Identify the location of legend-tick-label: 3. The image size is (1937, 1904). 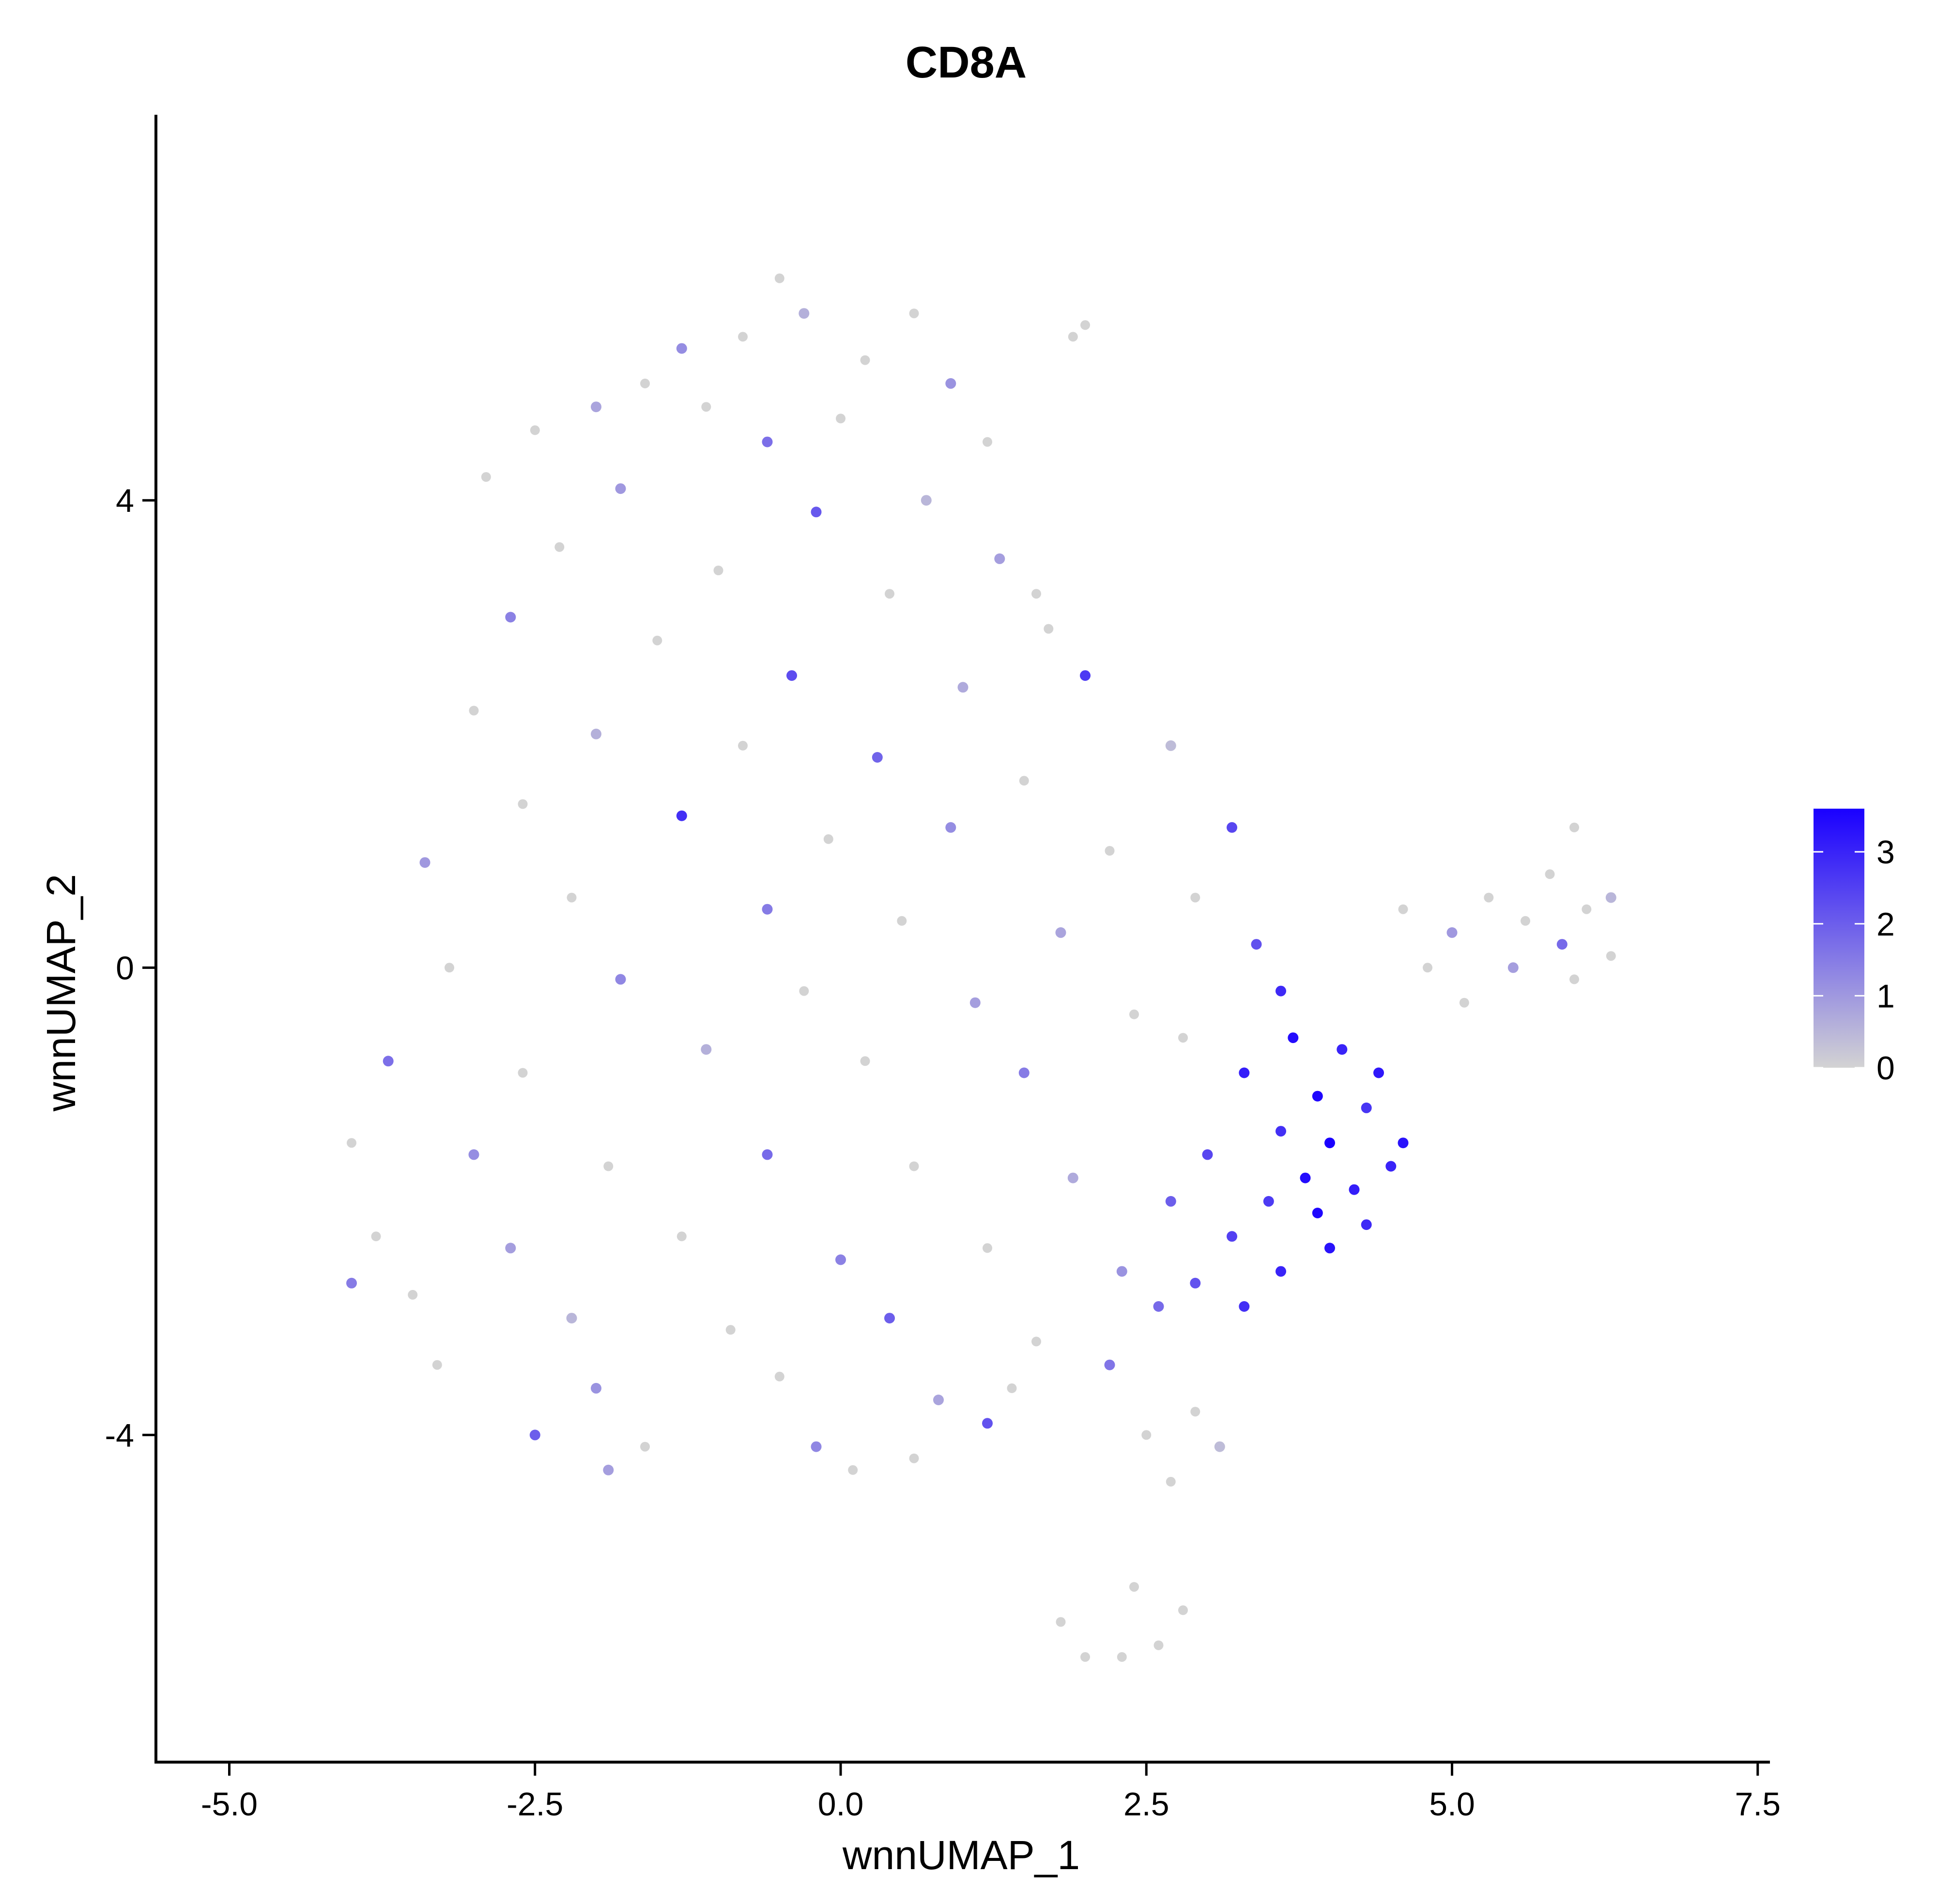
(1886, 853).